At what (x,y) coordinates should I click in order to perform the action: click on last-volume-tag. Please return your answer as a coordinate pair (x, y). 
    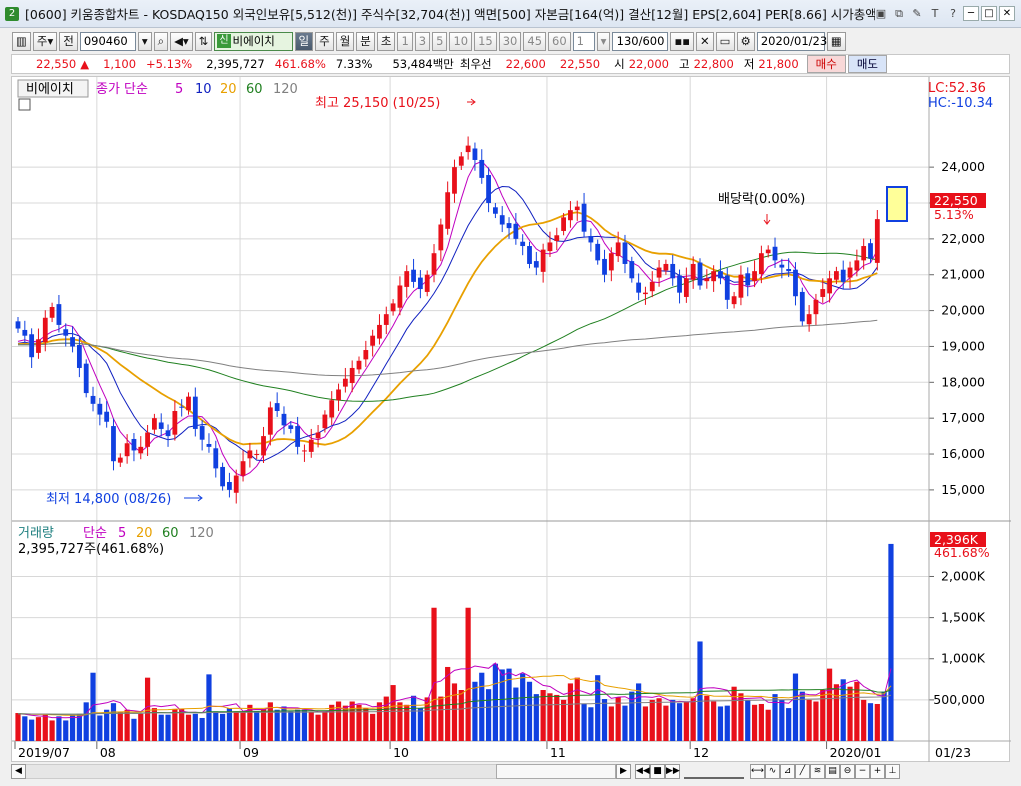
    Looking at the image, I should click on (958, 539).